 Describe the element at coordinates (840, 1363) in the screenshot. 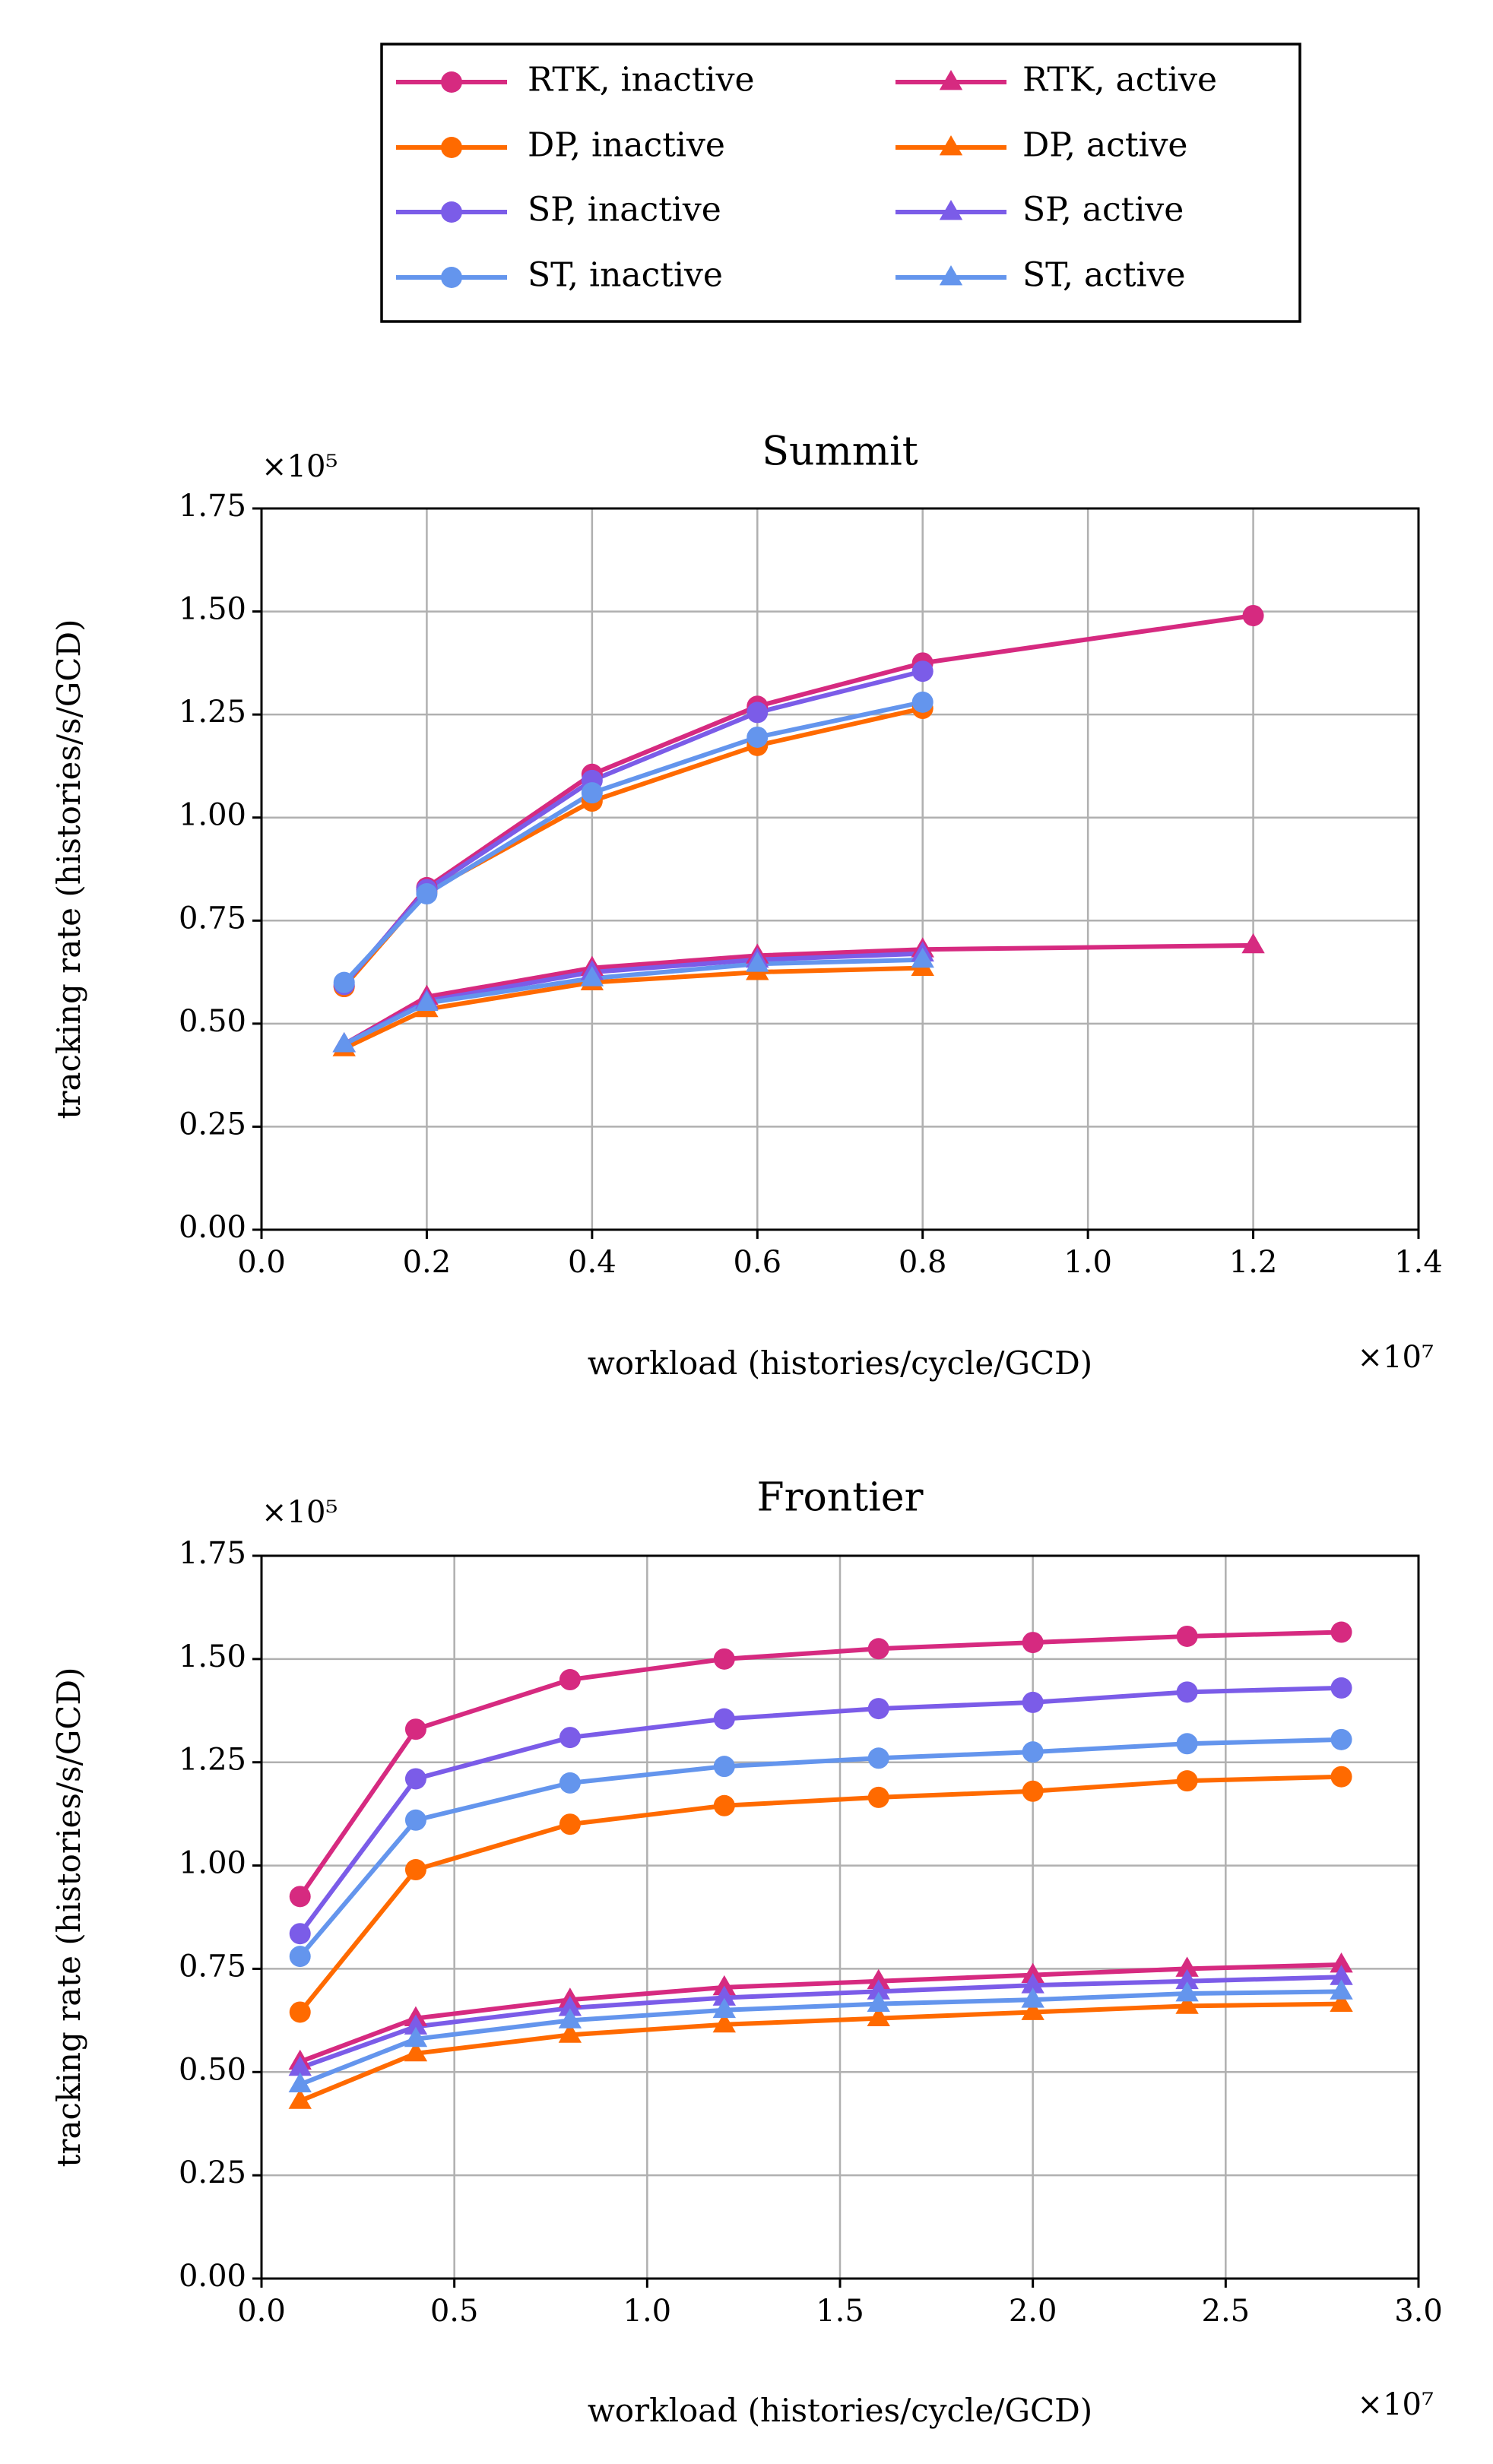

I see `x-axis-label: workload (histories/cycle/GCD)` at that location.